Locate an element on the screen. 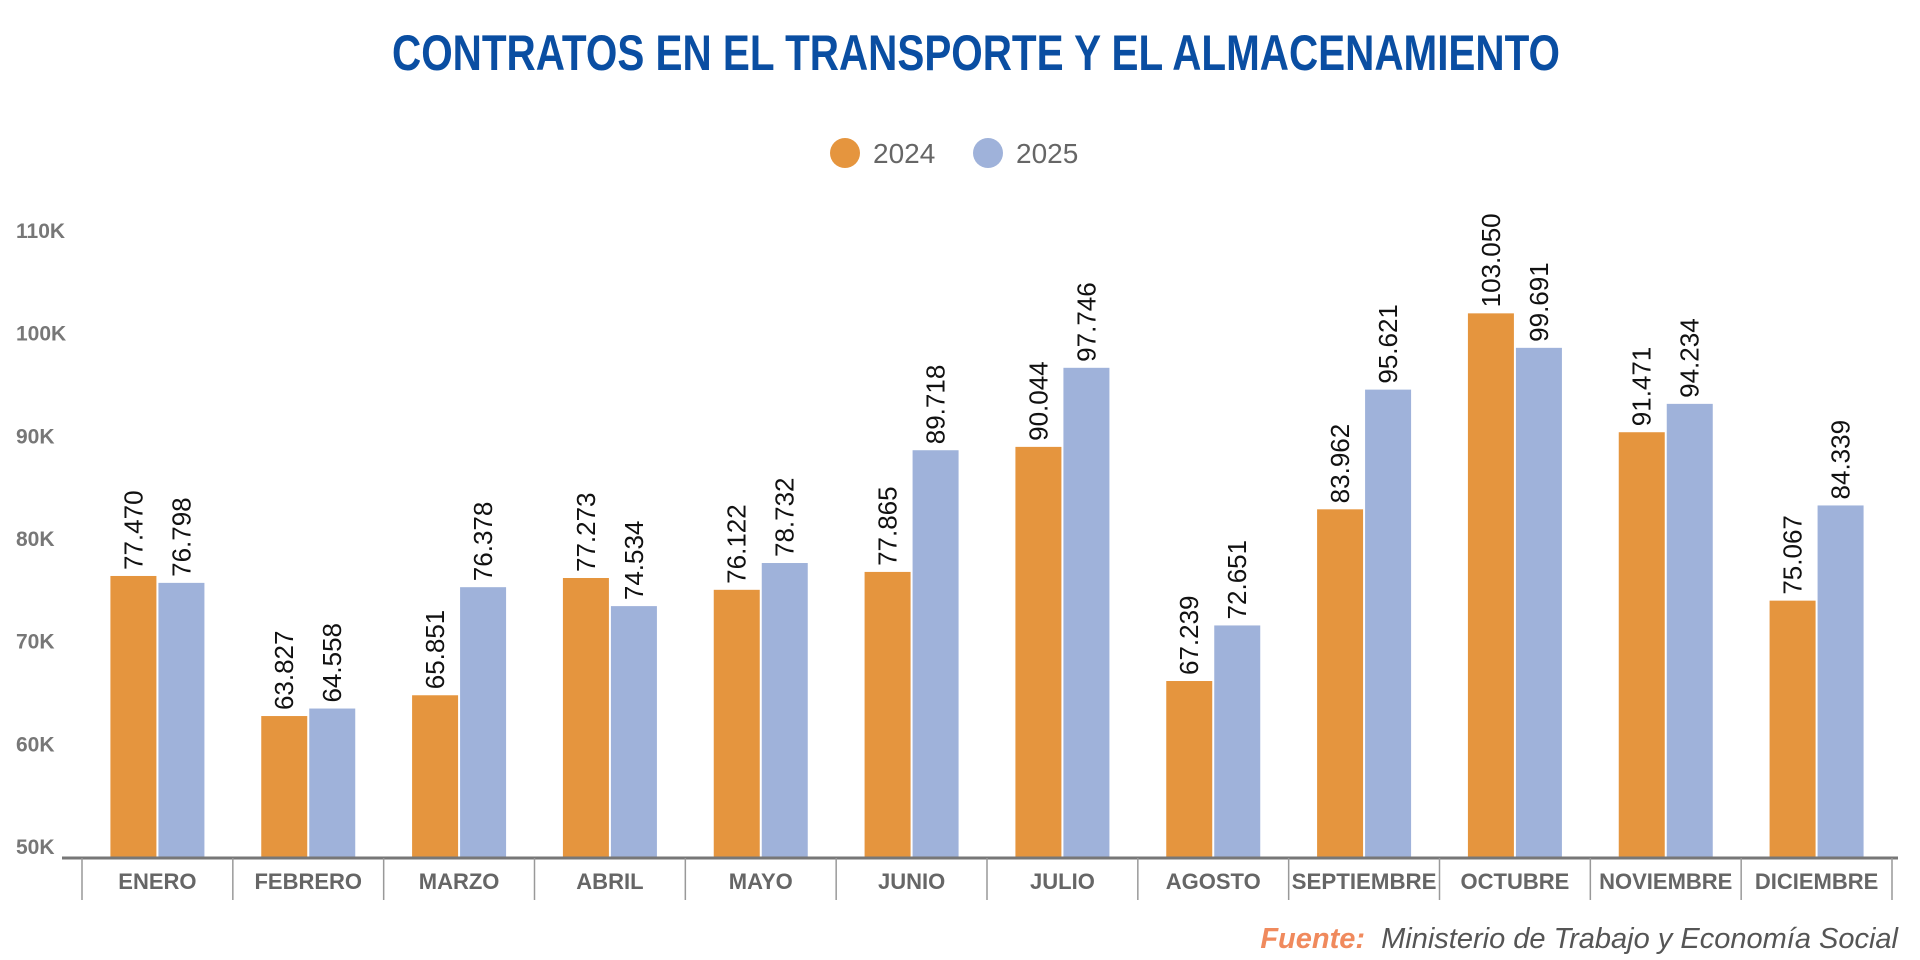 This screenshot has height=960, width=1920. bar-2024-diciembre is located at coordinates (1792, 729).